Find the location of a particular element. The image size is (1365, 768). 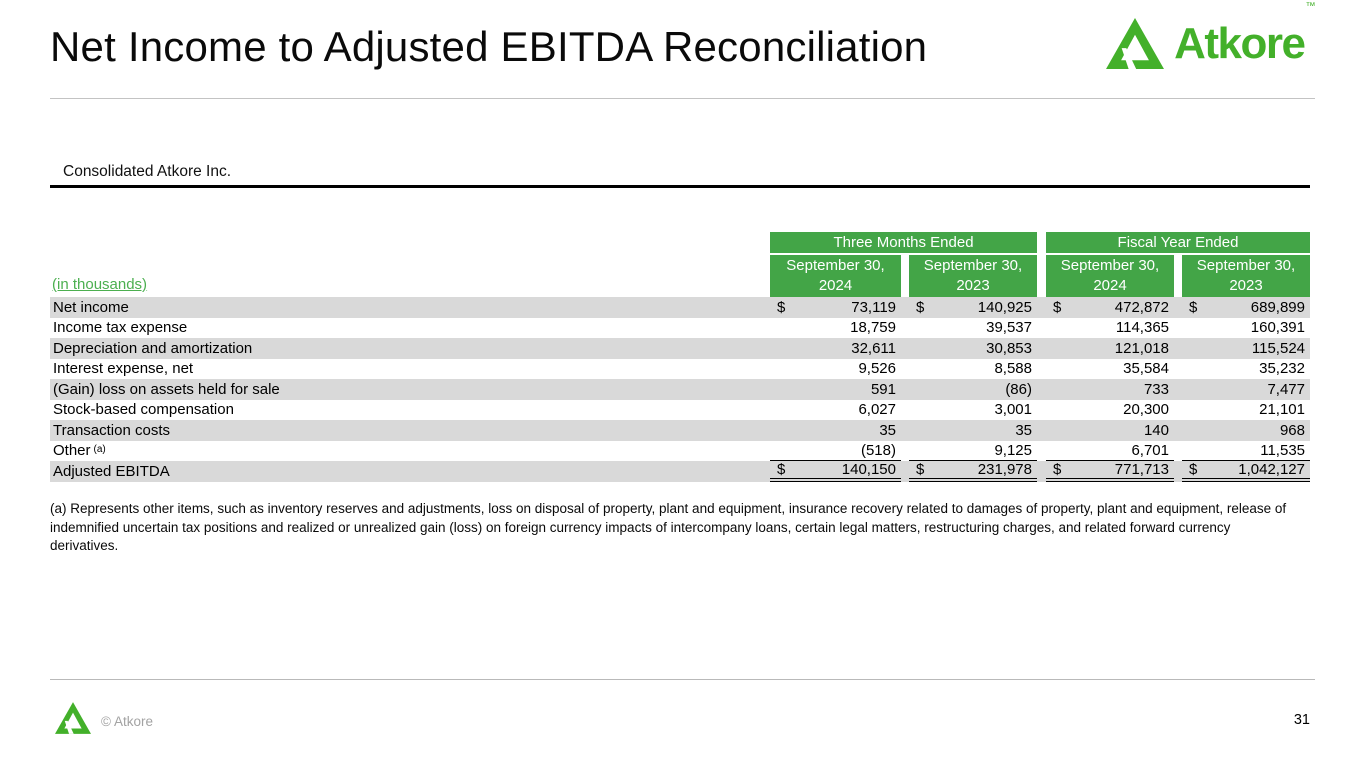

section-underline is located at coordinates (680, 186).